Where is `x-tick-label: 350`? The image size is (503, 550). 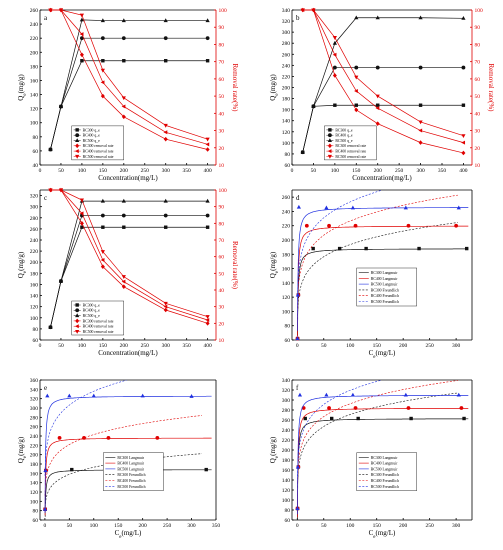
x-tick-label: 350 is located at coordinates (187, 346).